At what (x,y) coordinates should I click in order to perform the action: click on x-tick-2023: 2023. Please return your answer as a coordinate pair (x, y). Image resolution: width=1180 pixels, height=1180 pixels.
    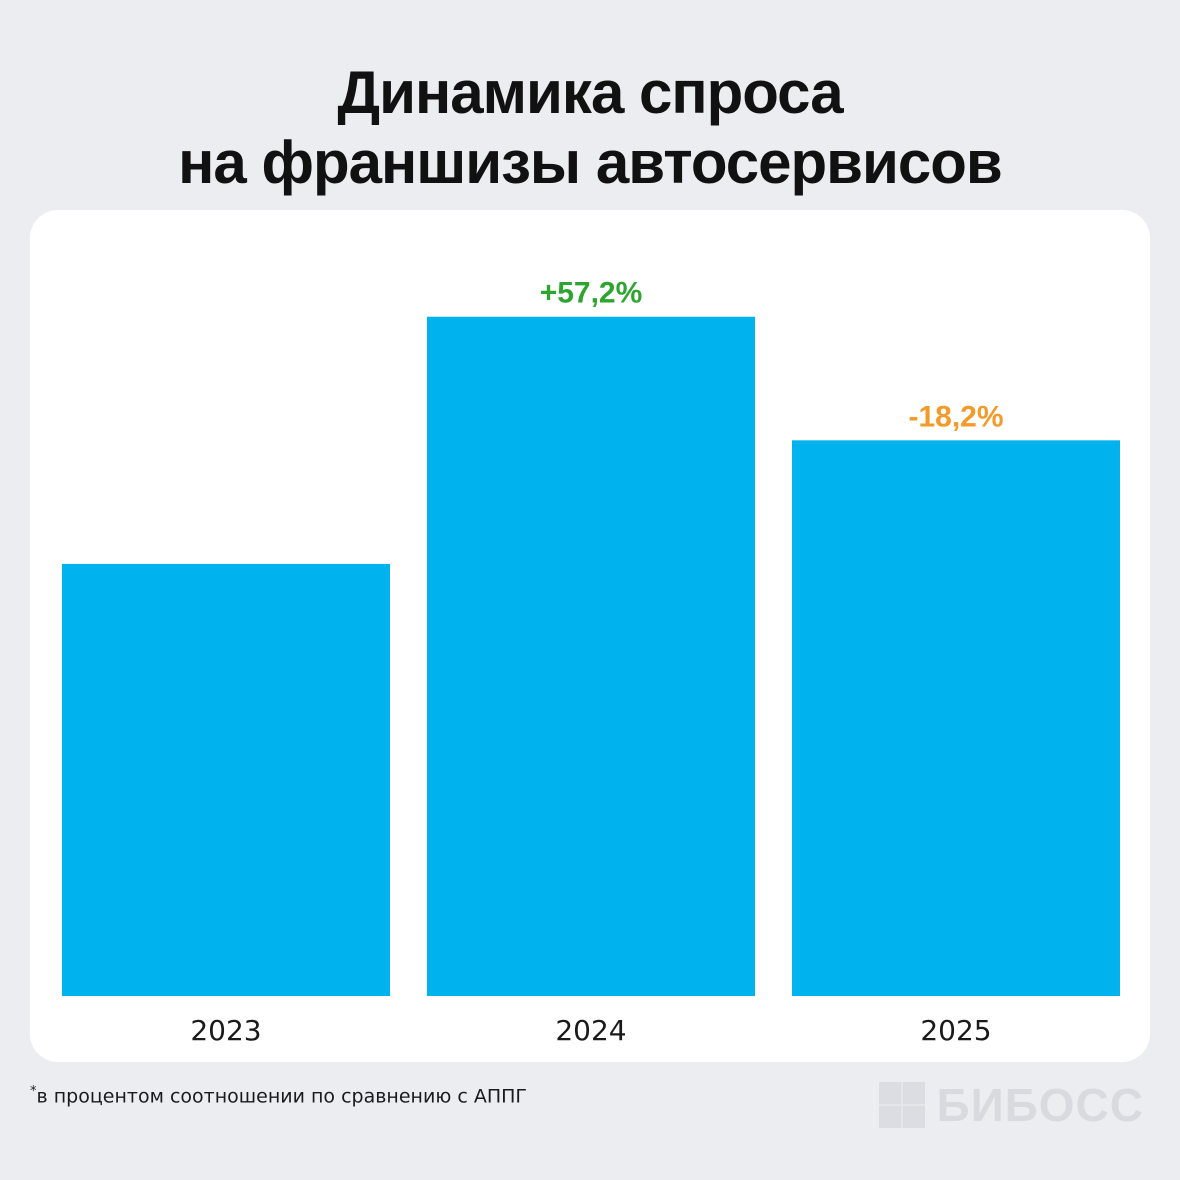
    Looking at the image, I should click on (225, 1030).